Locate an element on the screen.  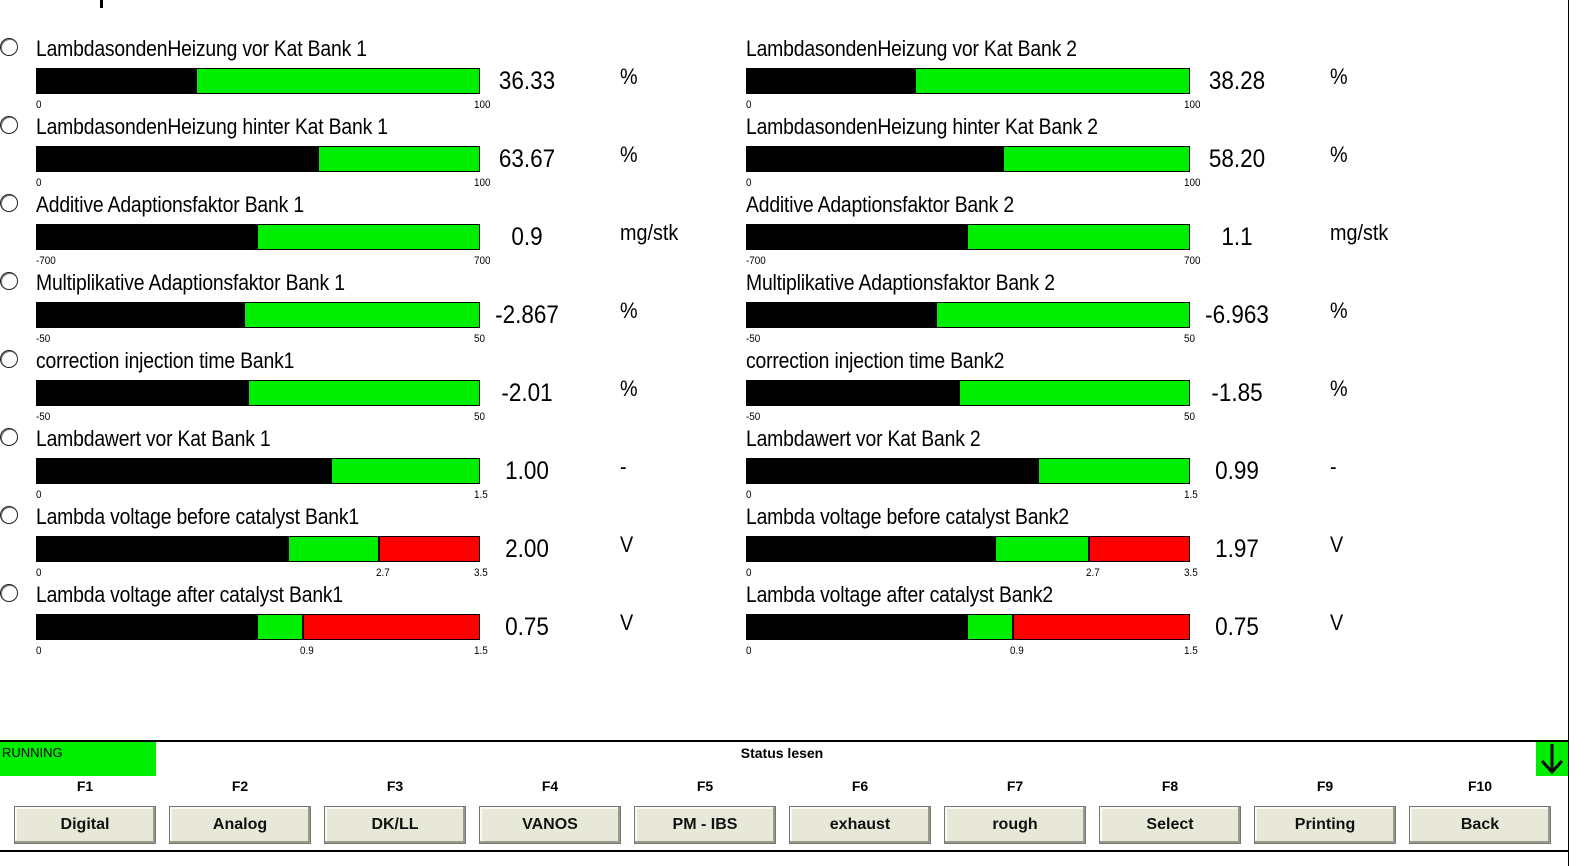
function-button-f2: Analog is located at coordinates (240, 825).